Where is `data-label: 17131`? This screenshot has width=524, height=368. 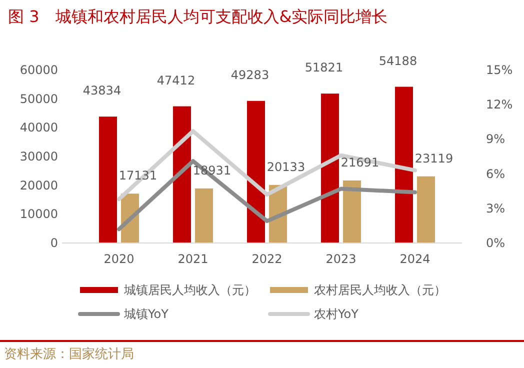
data-label: 17131 is located at coordinates (138, 175).